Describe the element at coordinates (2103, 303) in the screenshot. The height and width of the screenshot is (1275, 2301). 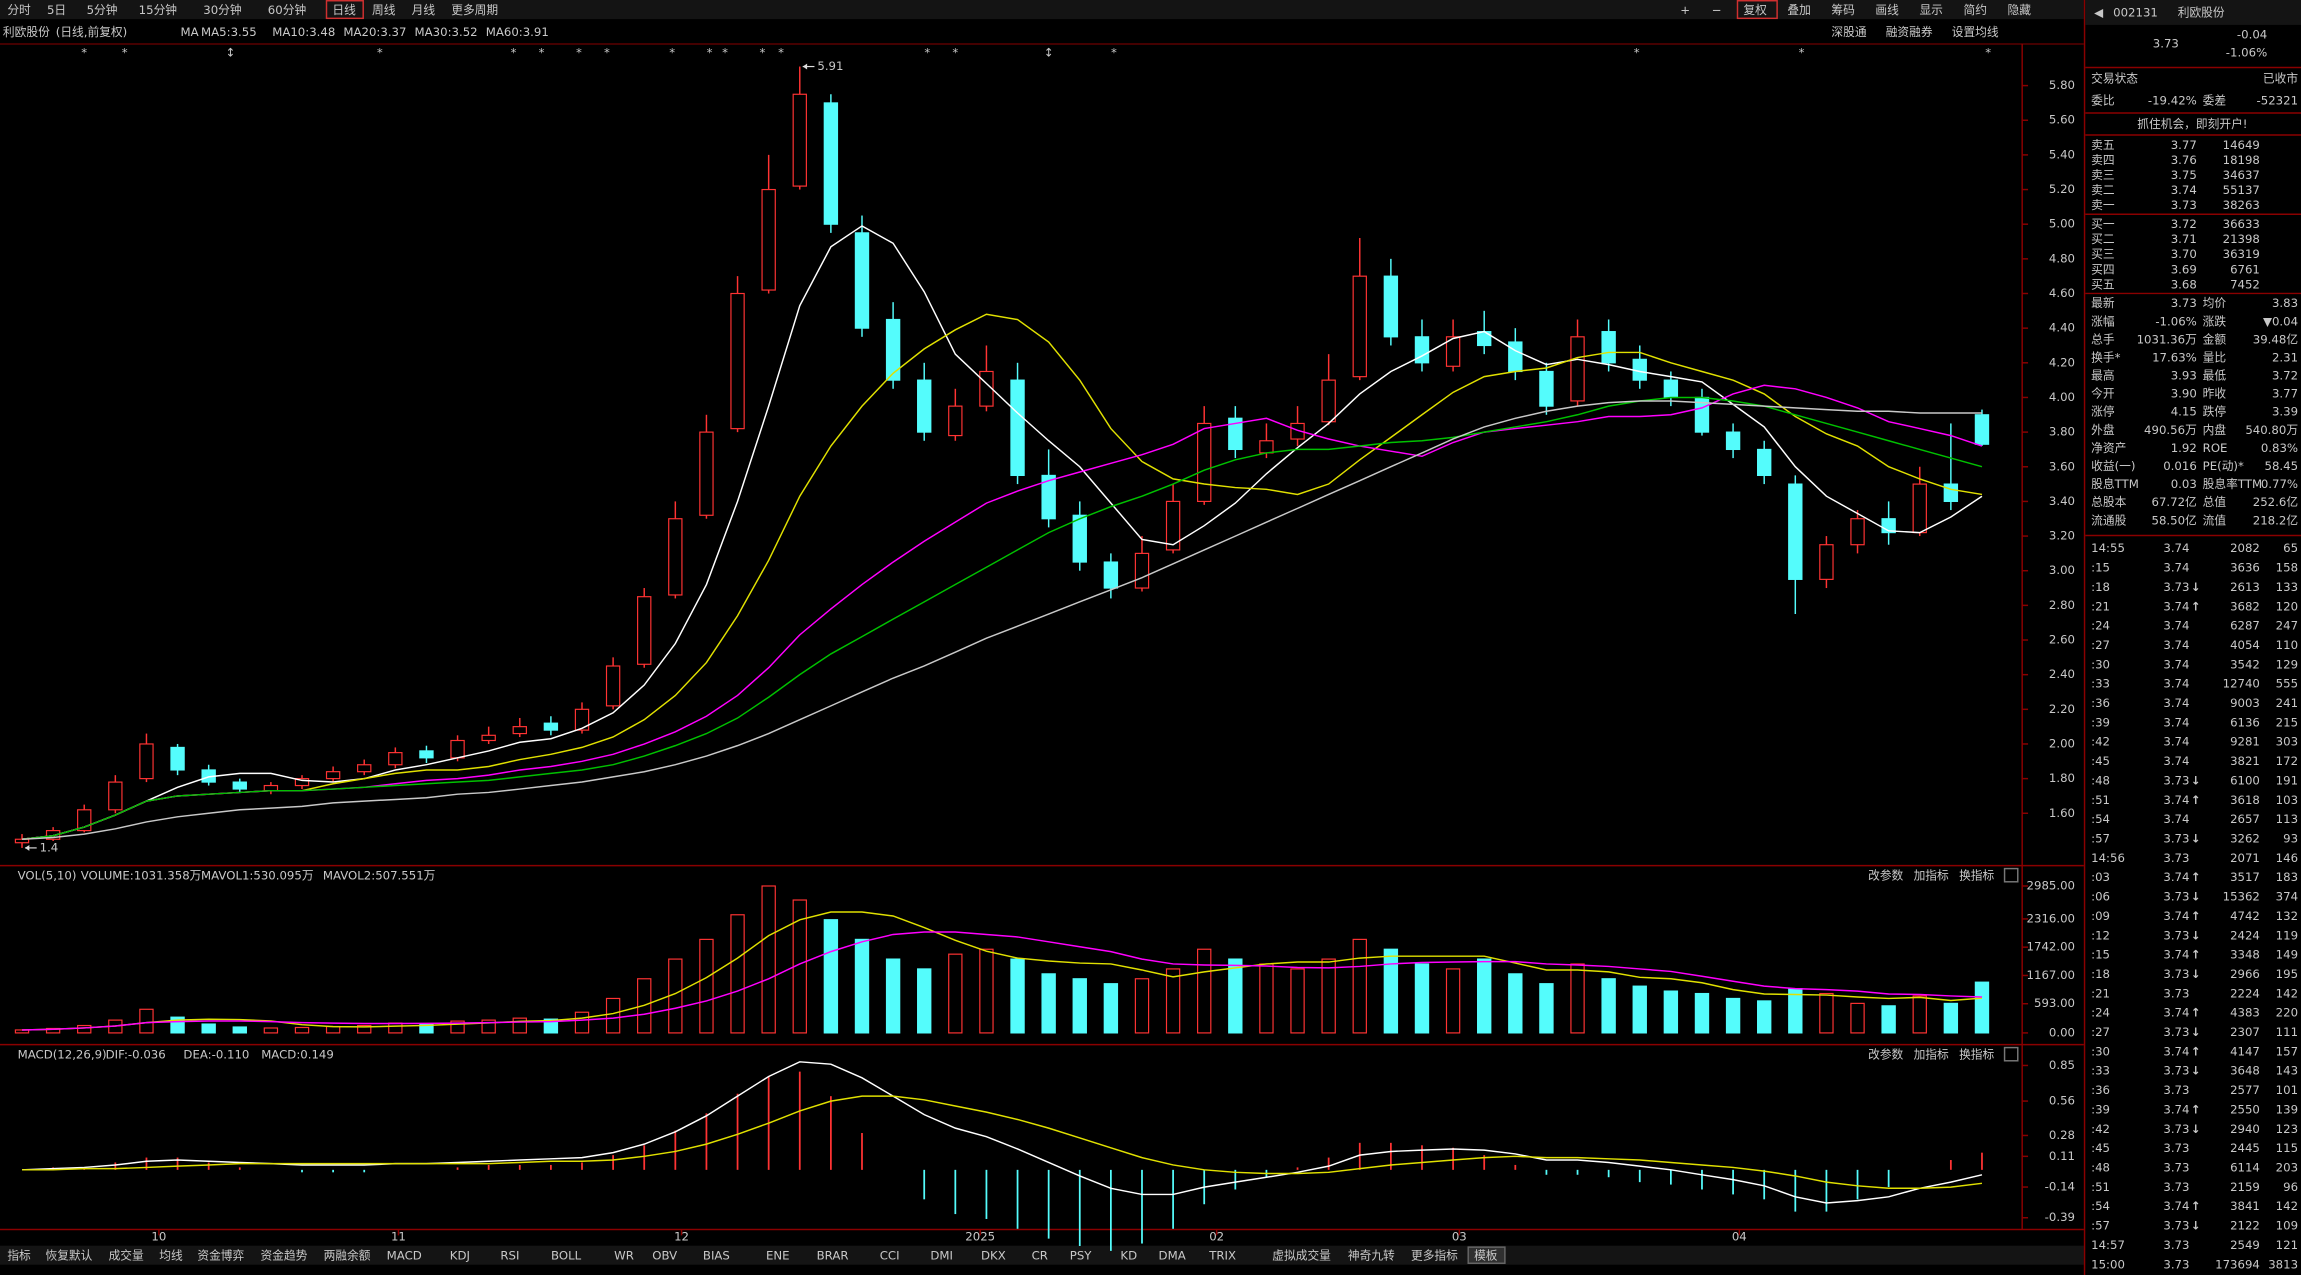
I see `stat-label: 最新` at that location.